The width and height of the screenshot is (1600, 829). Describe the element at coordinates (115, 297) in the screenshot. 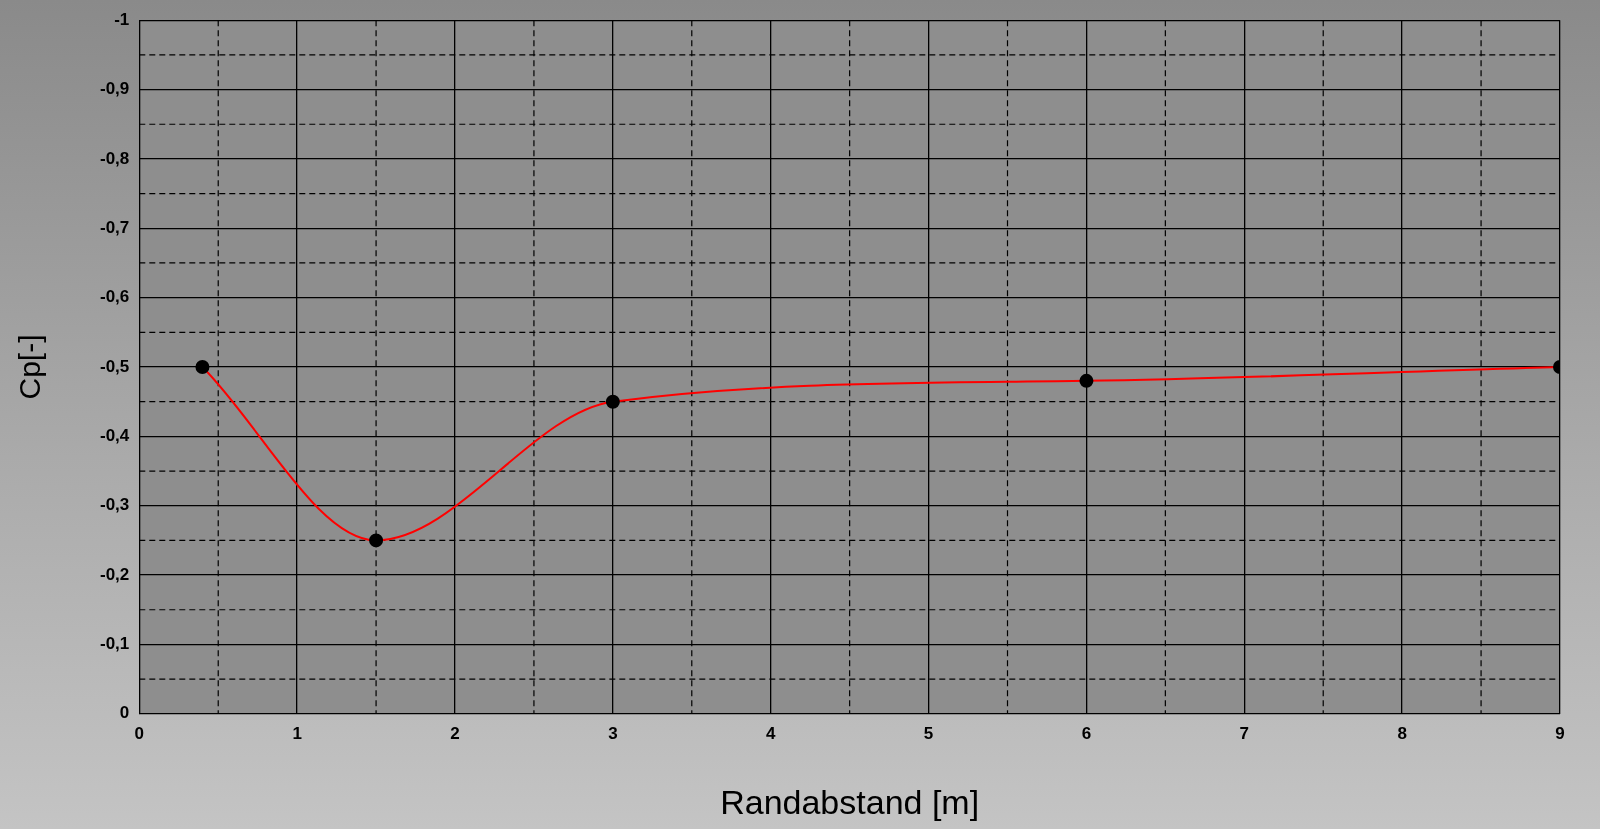

I see `y-tick-label: -0,6` at that location.